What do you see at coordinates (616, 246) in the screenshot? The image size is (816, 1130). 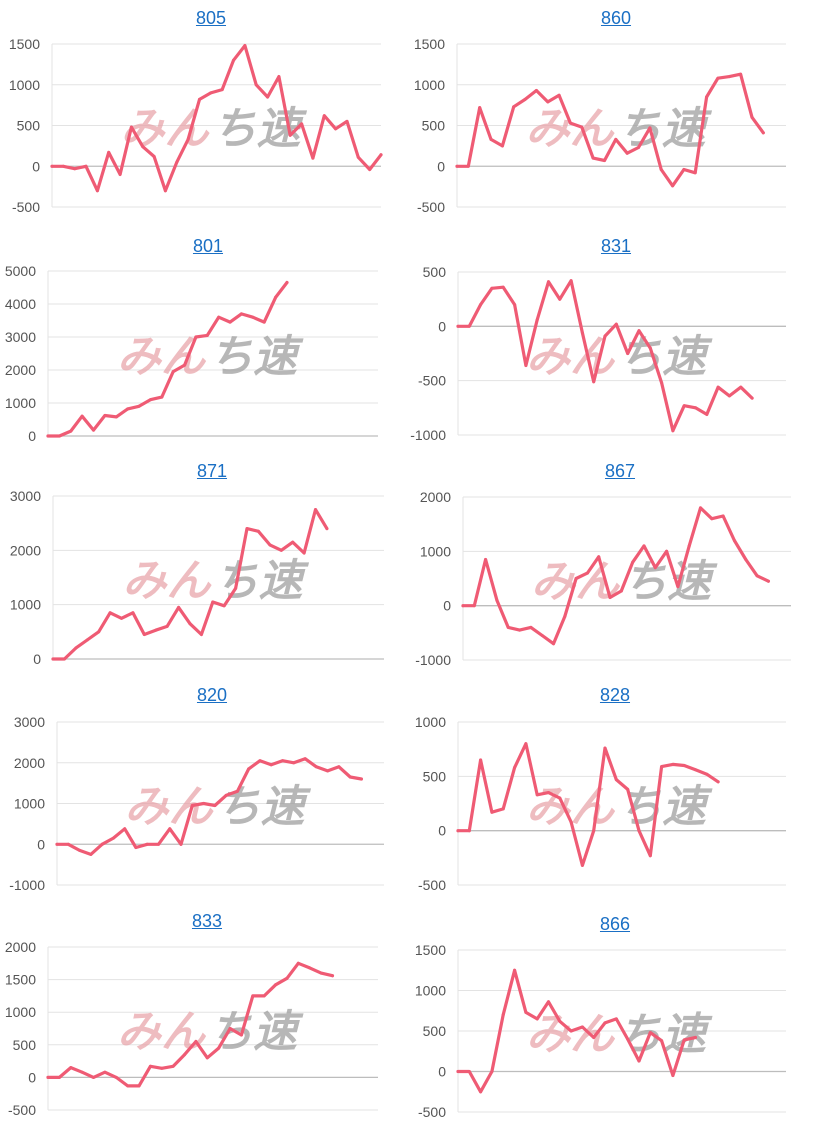 I see `chart-title-link: 831` at bounding box center [616, 246].